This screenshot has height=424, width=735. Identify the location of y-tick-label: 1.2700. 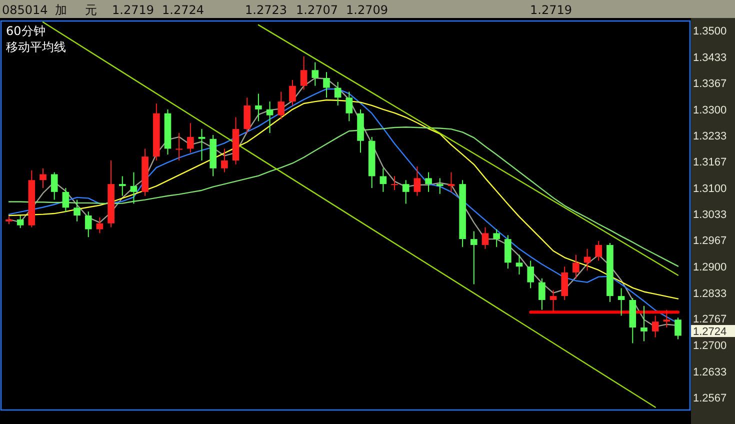
(710, 346).